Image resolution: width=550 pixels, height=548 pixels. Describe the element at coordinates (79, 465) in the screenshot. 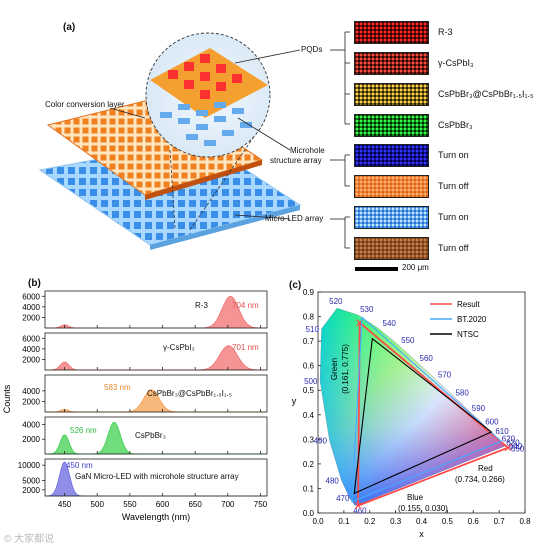

I see `peak-label: 450 nm` at that location.